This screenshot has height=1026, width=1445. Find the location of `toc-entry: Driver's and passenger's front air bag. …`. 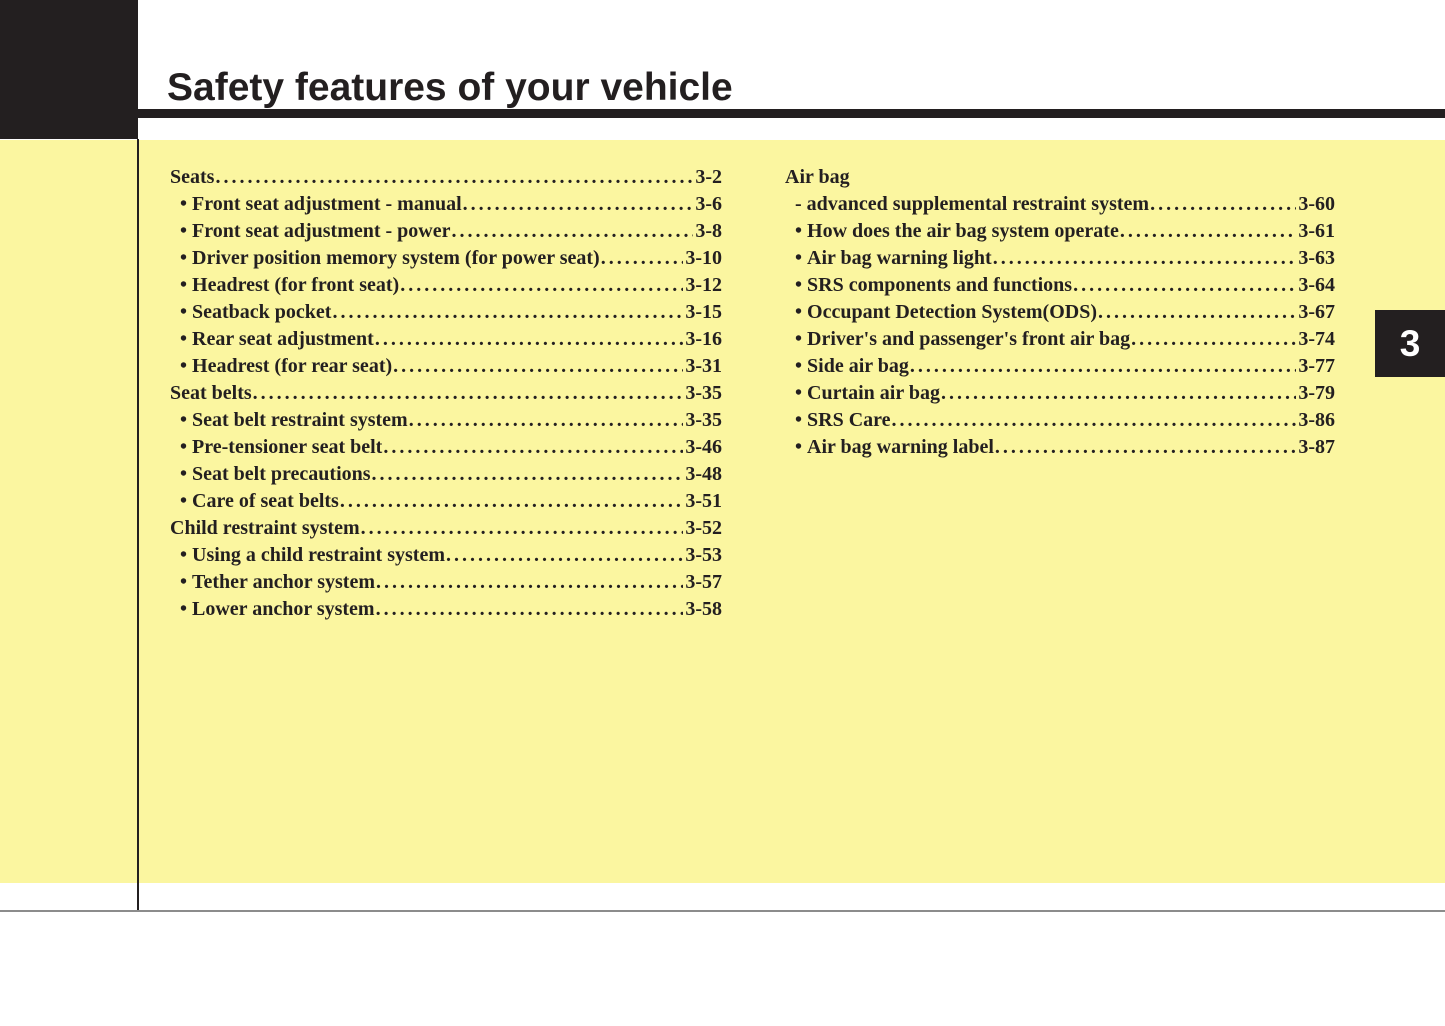

toc-entry: Driver's and passenger's front air bag. … is located at coordinates (1060, 339).